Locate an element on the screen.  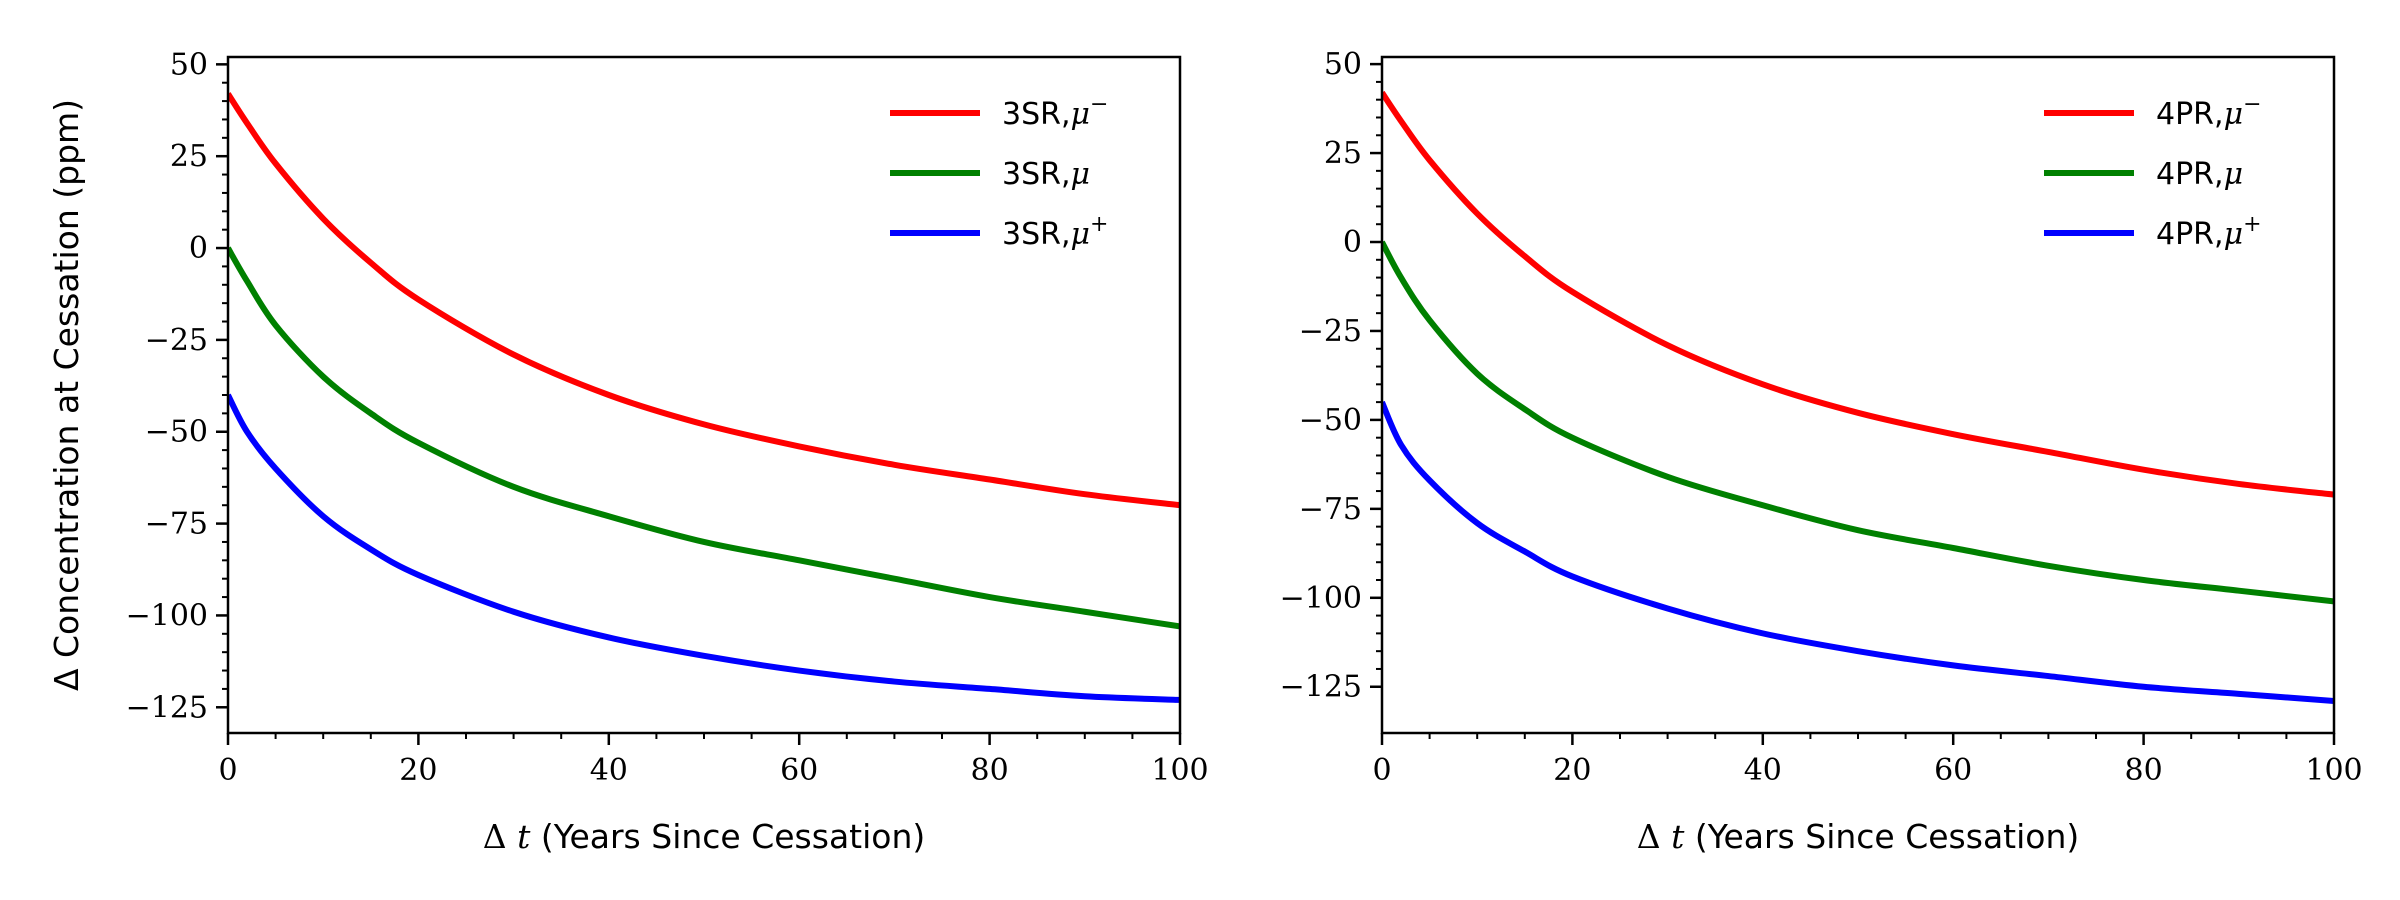
legend: 3SR,μ− 3SR,μ 3SR,μ+ is located at coordinates (999, 172).